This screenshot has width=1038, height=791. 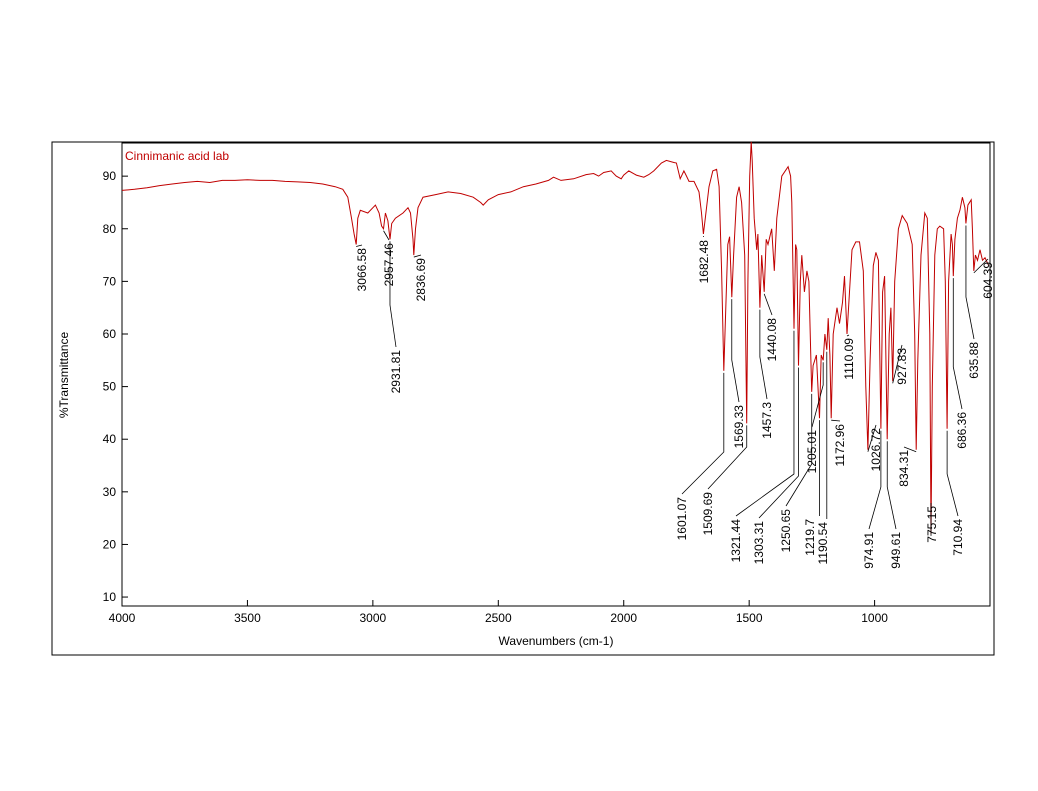 I want to click on peak-label: 686.36, so click(x=962, y=430).